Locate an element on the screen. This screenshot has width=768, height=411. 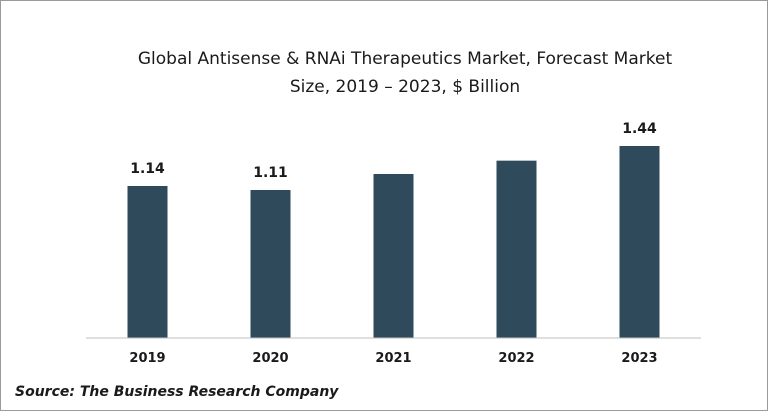
x-tick-label-2021: 2021 is located at coordinates (393, 358).